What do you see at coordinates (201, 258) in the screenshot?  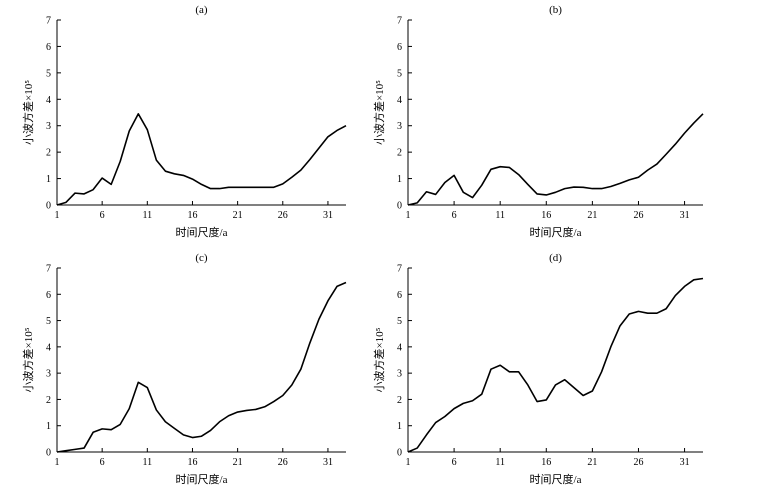 I see `panel-label: (c)` at bounding box center [201, 258].